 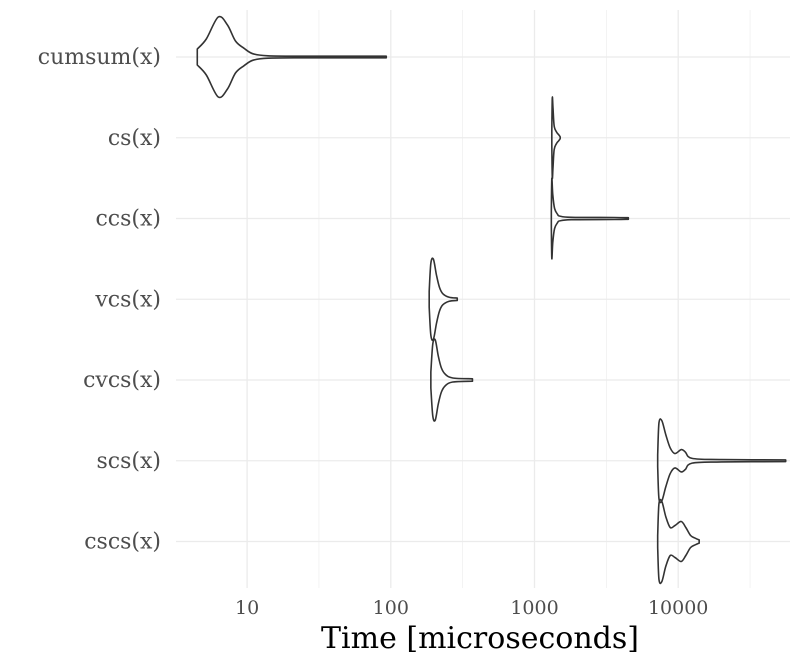 What do you see at coordinates (127, 299) in the screenshot?
I see `category-label: vcs(x)` at bounding box center [127, 299].